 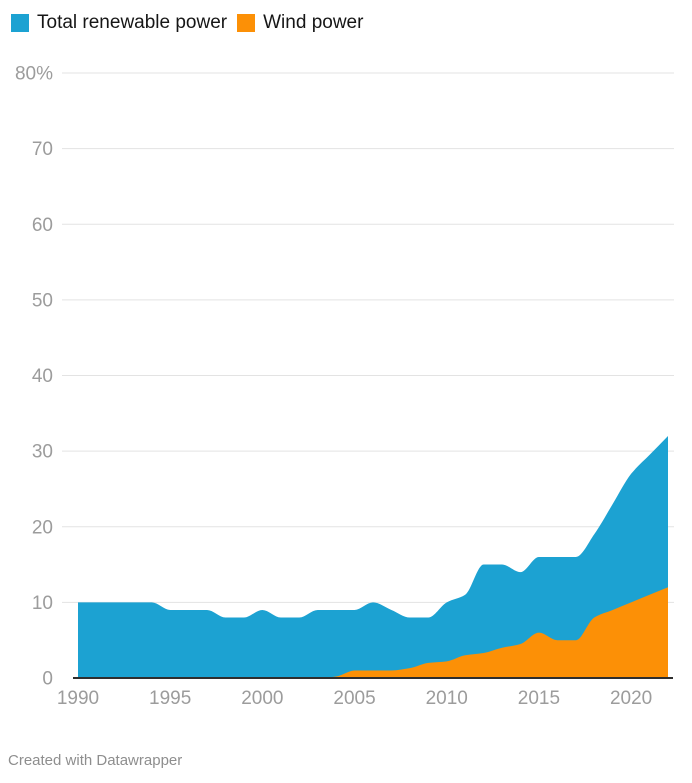 What do you see at coordinates (354, 698) in the screenshot?
I see `x-tick-label-2005: 2005` at bounding box center [354, 698].